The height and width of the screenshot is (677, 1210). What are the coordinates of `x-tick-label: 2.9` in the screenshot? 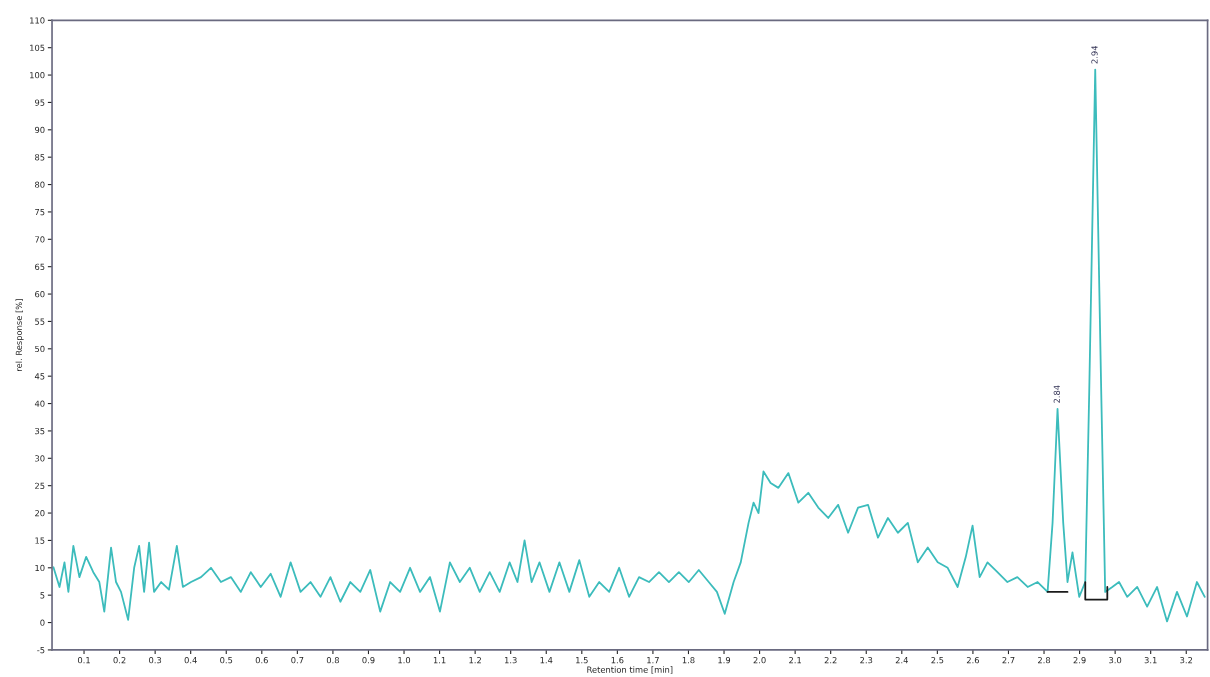 It's located at (1079, 660).